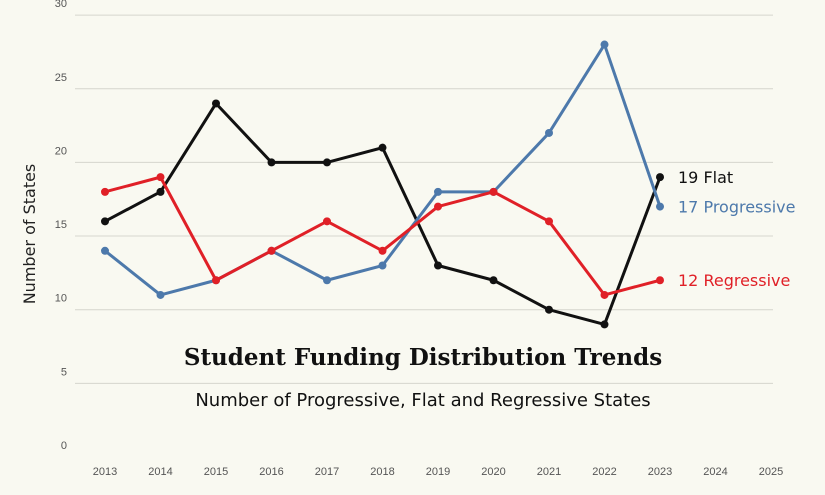  Describe the element at coordinates (660, 472) in the screenshot. I see `x-tick-label: 2023` at that location.